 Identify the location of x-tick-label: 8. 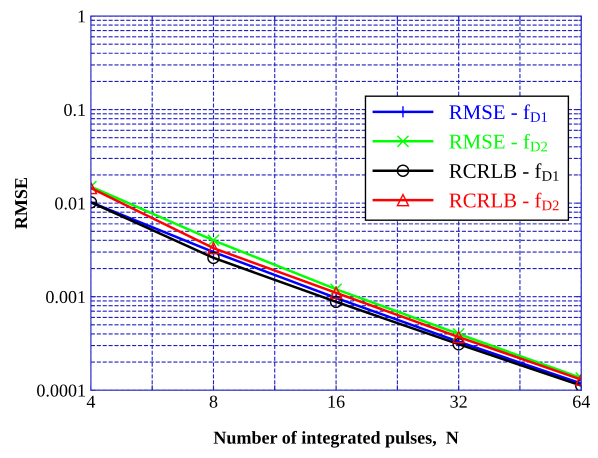
(214, 402).